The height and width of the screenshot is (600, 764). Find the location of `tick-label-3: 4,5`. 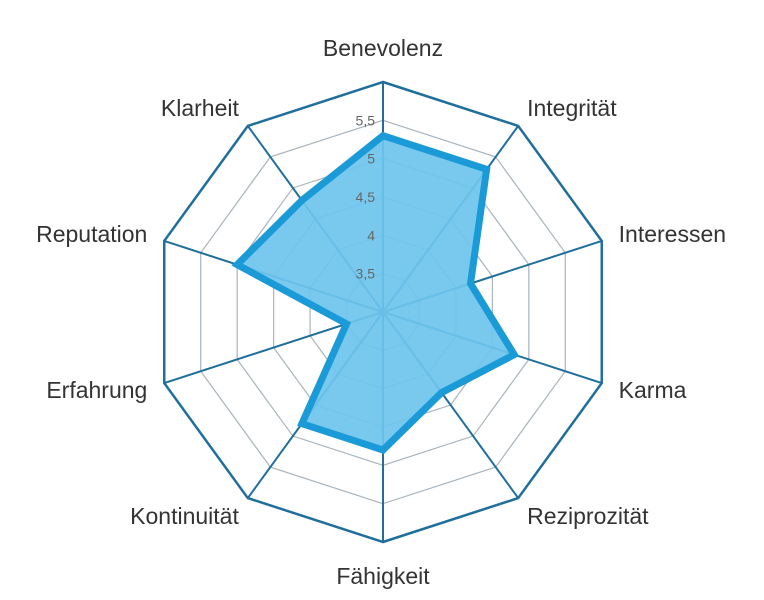

tick-label-3: 4,5 is located at coordinates (366, 197).